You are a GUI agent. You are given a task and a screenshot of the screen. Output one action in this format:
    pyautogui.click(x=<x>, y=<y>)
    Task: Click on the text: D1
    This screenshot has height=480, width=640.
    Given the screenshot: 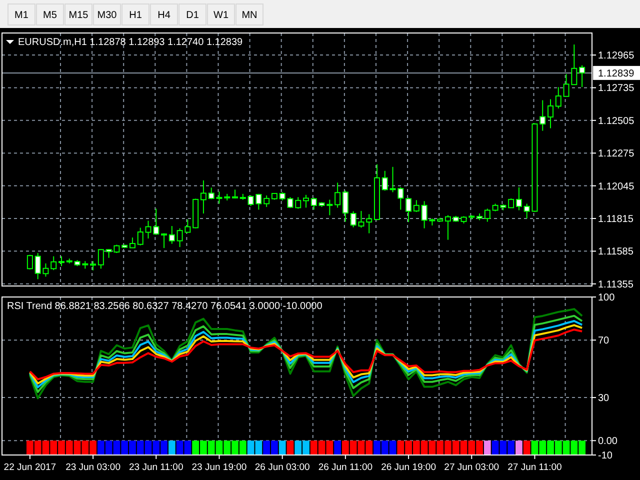 What is the action you would take?
    pyautogui.click(x=193, y=15)
    